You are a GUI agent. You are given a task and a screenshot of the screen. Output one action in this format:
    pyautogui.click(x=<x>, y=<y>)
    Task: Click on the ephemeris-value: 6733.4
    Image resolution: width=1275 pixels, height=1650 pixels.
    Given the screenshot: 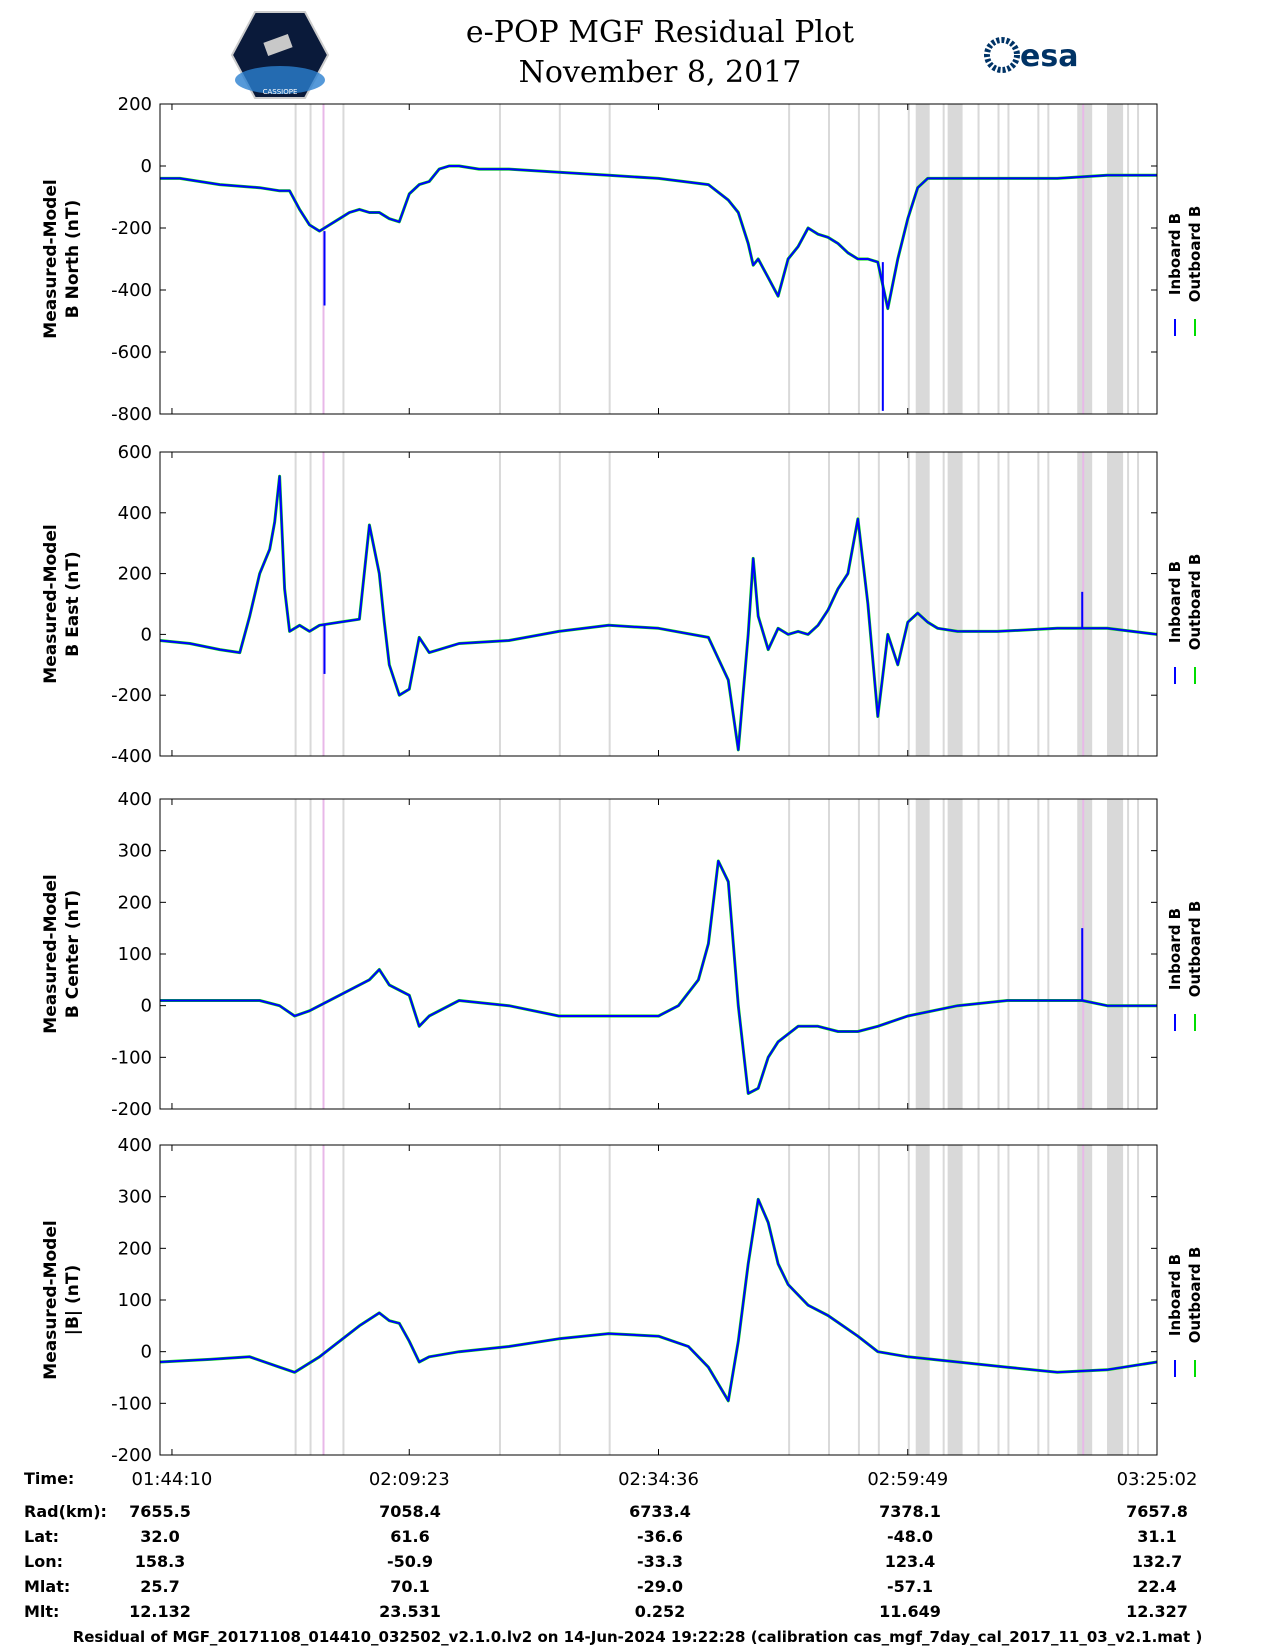 What is the action you would take?
    pyautogui.click(x=660, y=1511)
    